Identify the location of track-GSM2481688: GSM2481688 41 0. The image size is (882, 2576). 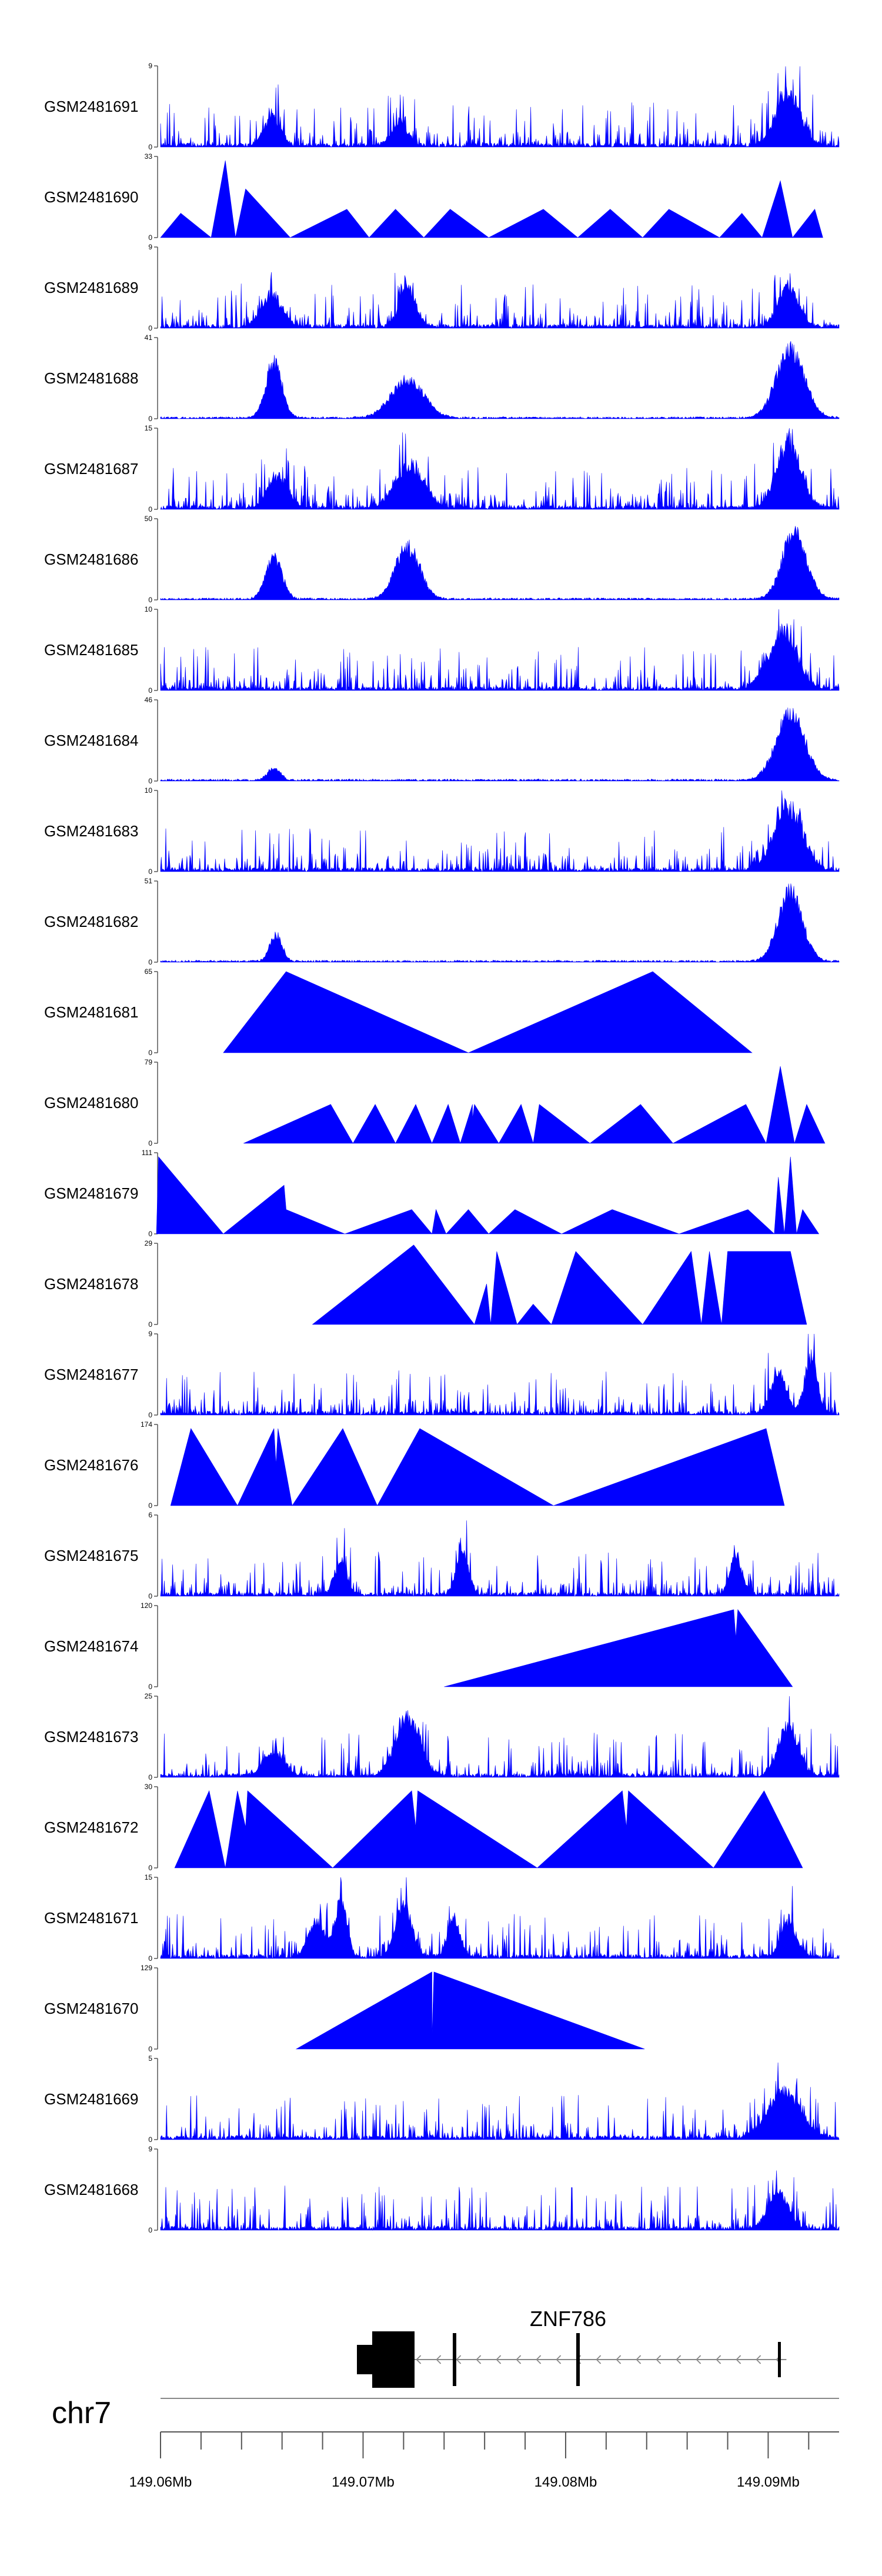
(442, 378).